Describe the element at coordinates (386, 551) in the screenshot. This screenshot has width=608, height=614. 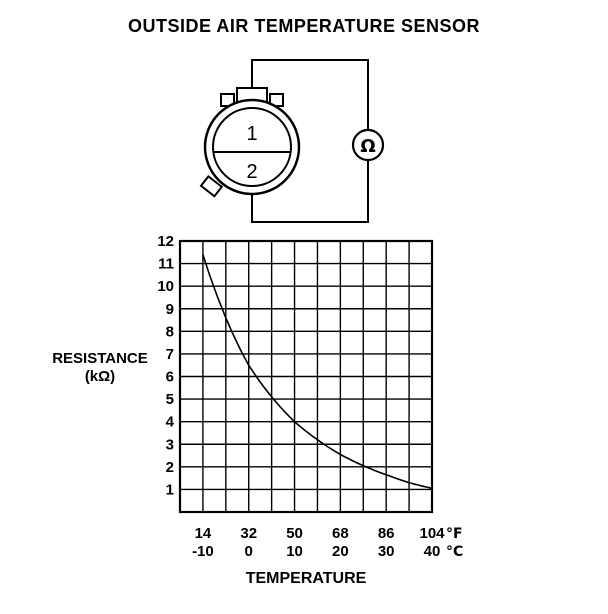
I see `x-tick-label-celsius: 30` at that location.